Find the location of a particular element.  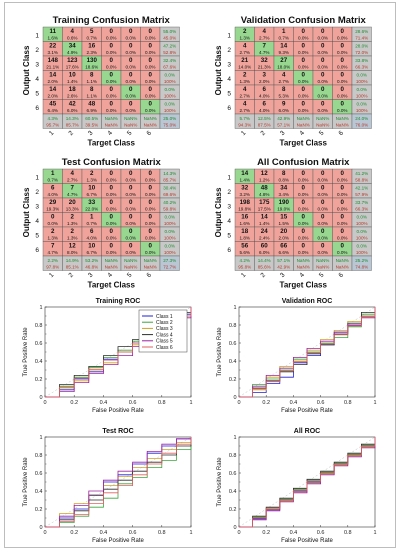

confusion-cell-percent: 76.0% is located at coordinates (361, 125).